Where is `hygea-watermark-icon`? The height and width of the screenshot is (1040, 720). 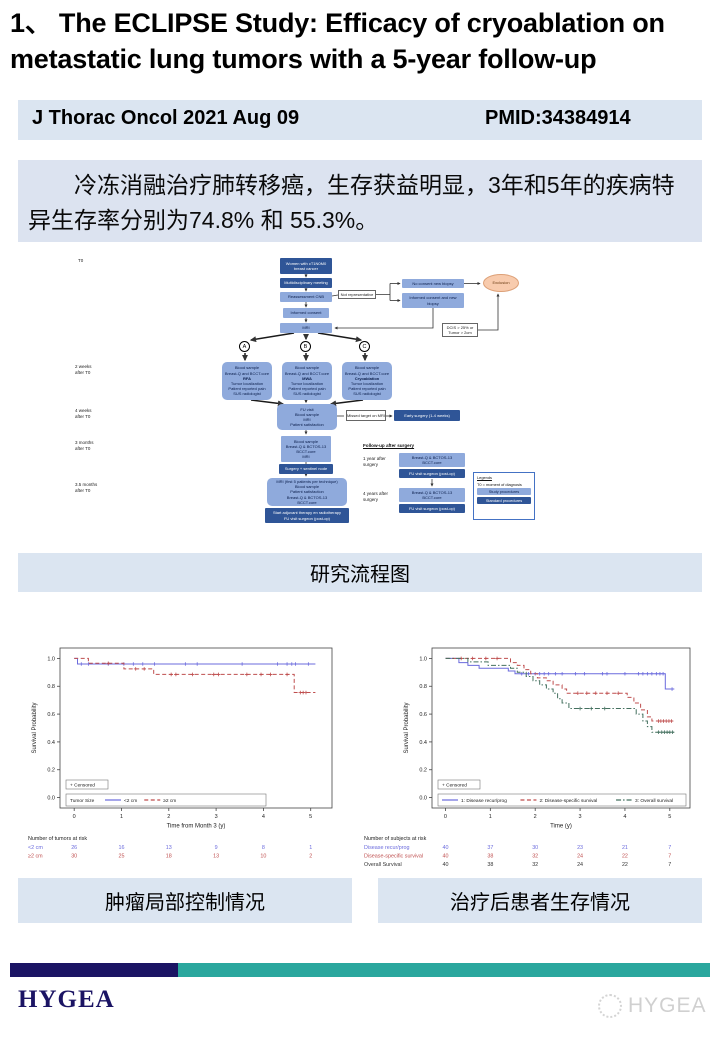 hygea-watermark-icon is located at coordinates (610, 1006).